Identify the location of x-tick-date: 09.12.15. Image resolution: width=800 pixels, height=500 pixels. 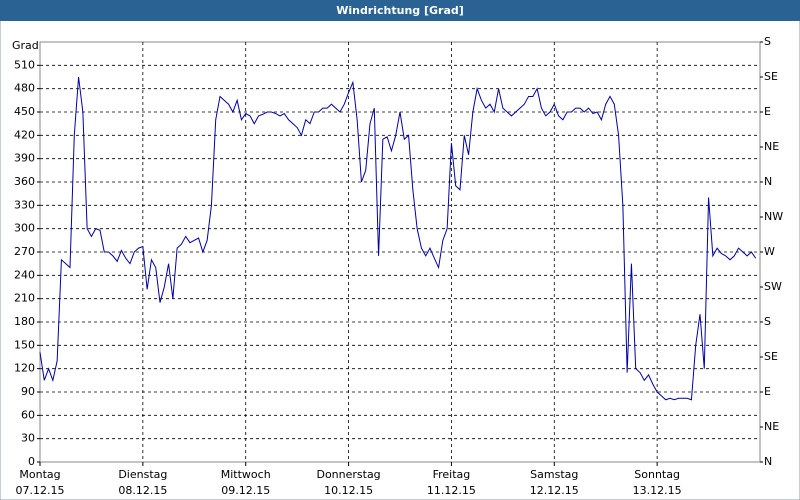
(245, 490).